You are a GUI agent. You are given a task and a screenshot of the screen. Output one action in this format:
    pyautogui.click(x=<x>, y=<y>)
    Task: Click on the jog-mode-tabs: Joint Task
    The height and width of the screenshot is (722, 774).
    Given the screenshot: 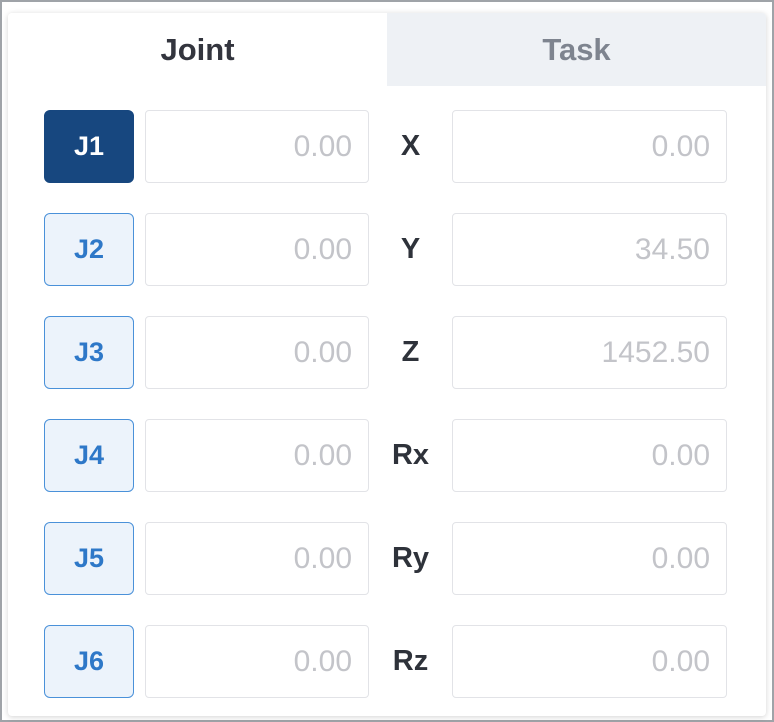 What is the action you would take?
    pyautogui.click(x=387, y=49)
    